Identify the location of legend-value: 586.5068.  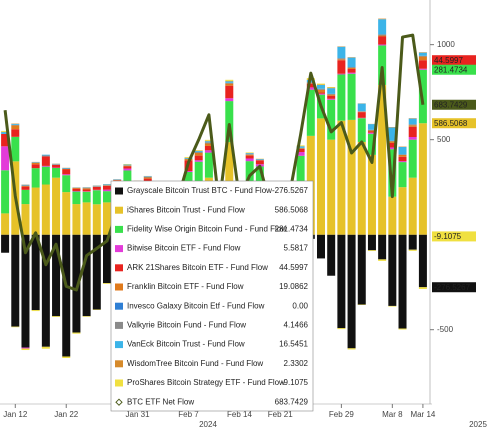
(292, 209).